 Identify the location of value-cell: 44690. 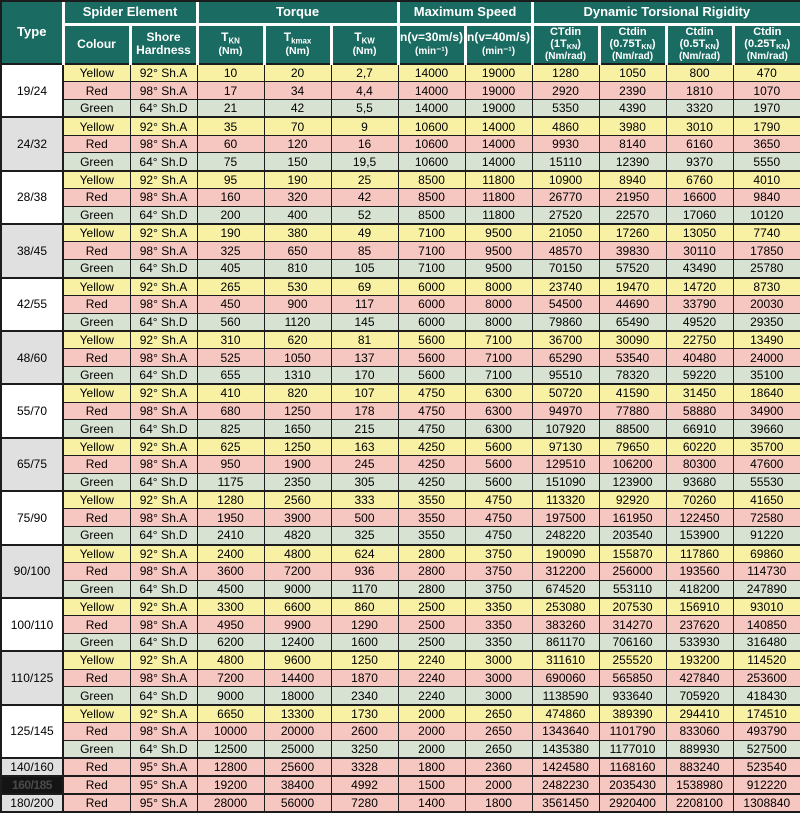
(632, 304).